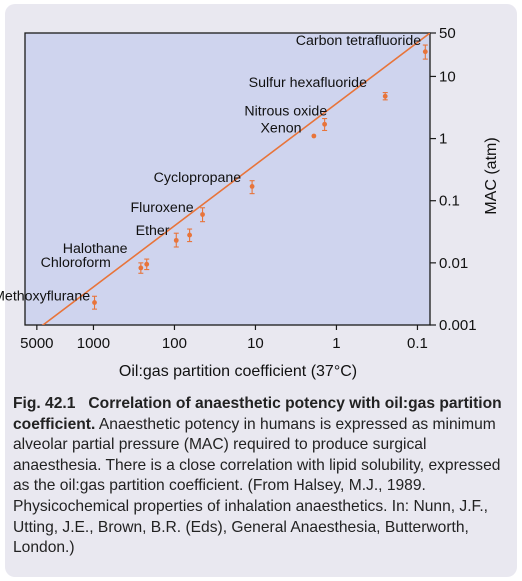  Describe the element at coordinates (280, 129) in the screenshot. I see `label-xenon: Xenon` at that location.